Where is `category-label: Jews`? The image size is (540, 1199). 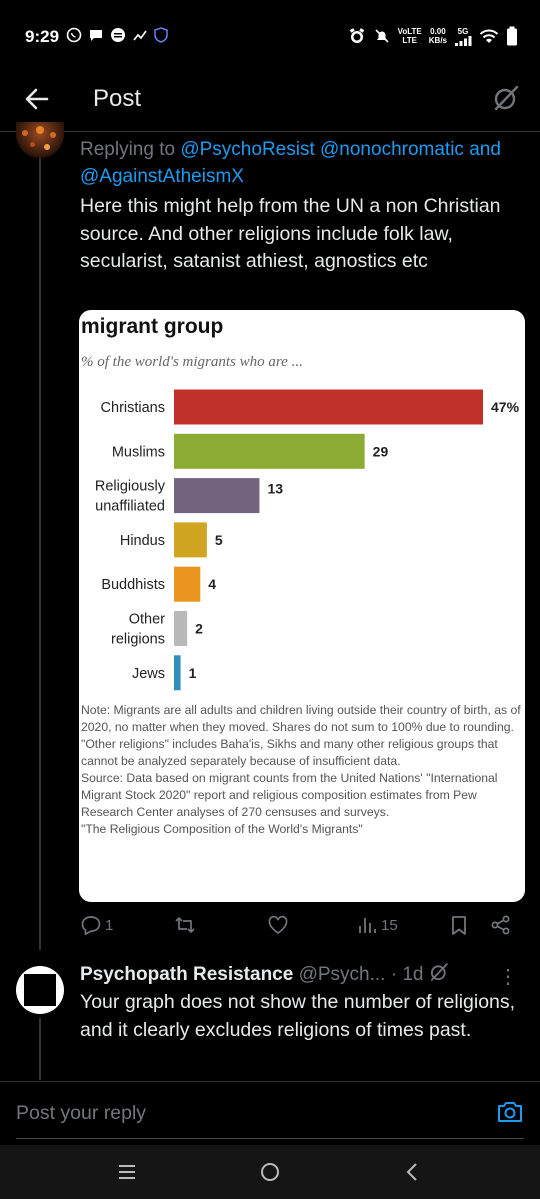 category-label: Jews is located at coordinates (148, 674).